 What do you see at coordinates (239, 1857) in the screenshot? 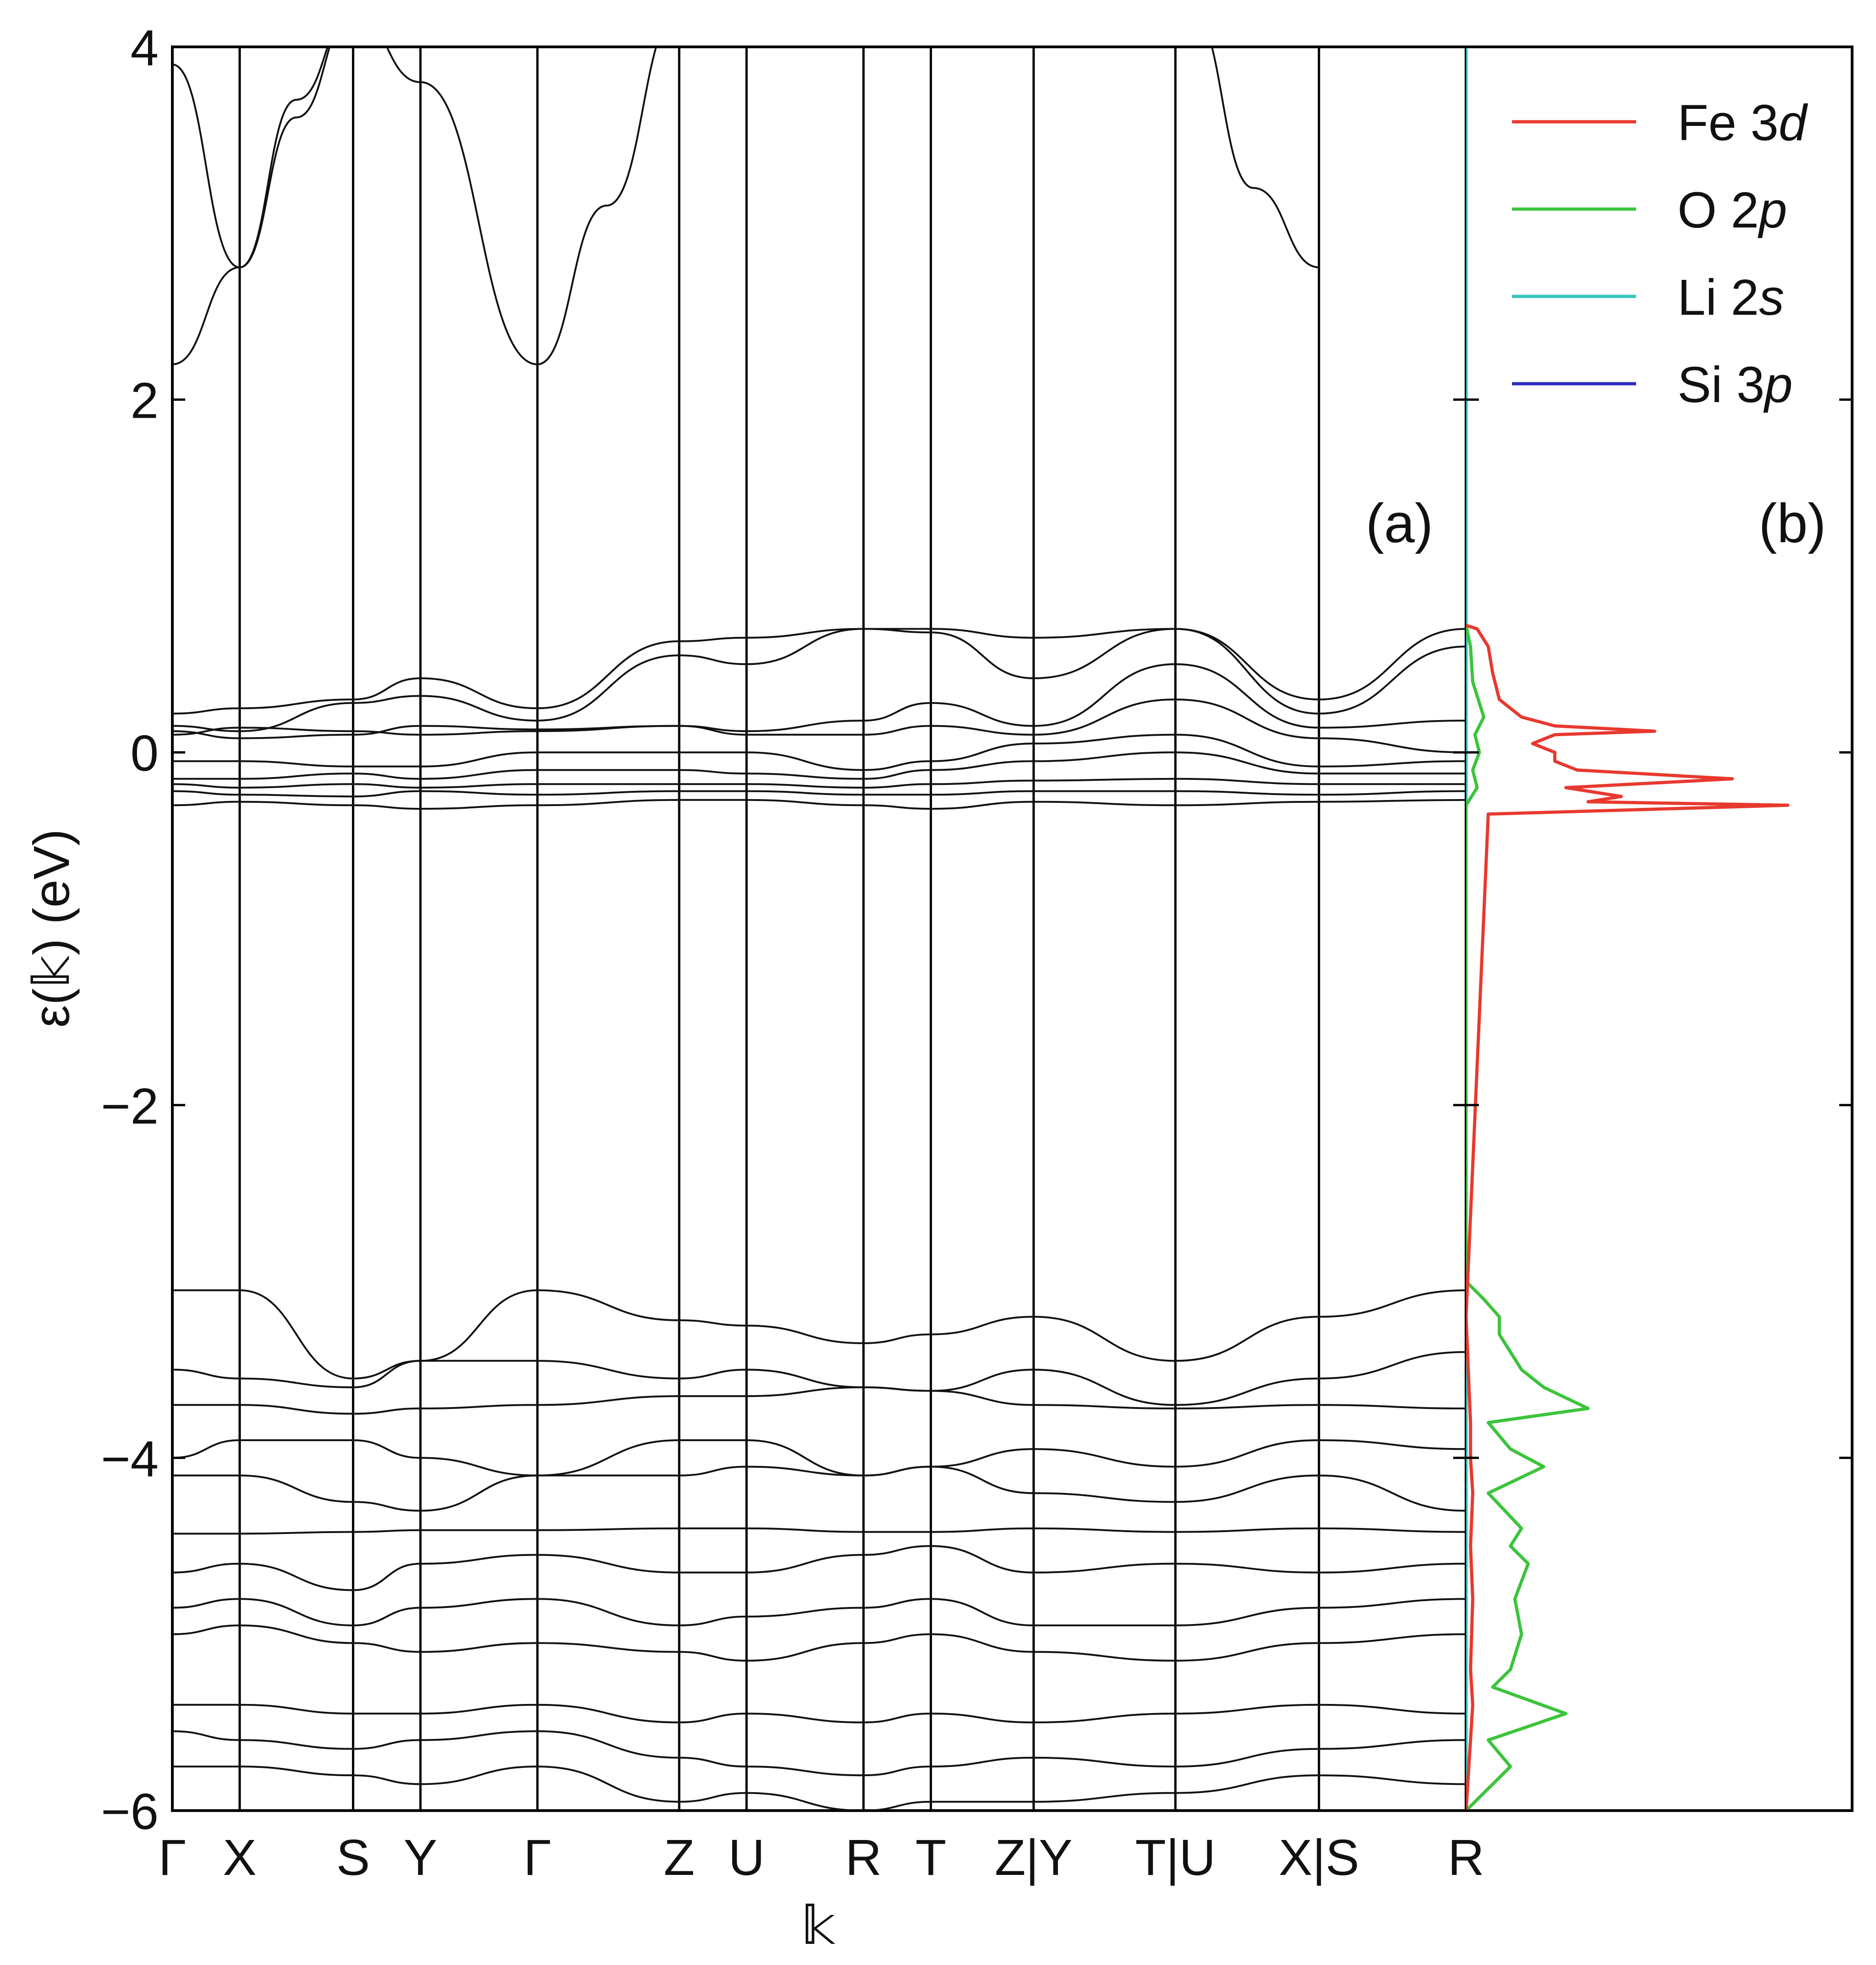
I see `x-tick-label: X` at bounding box center [239, 1857].